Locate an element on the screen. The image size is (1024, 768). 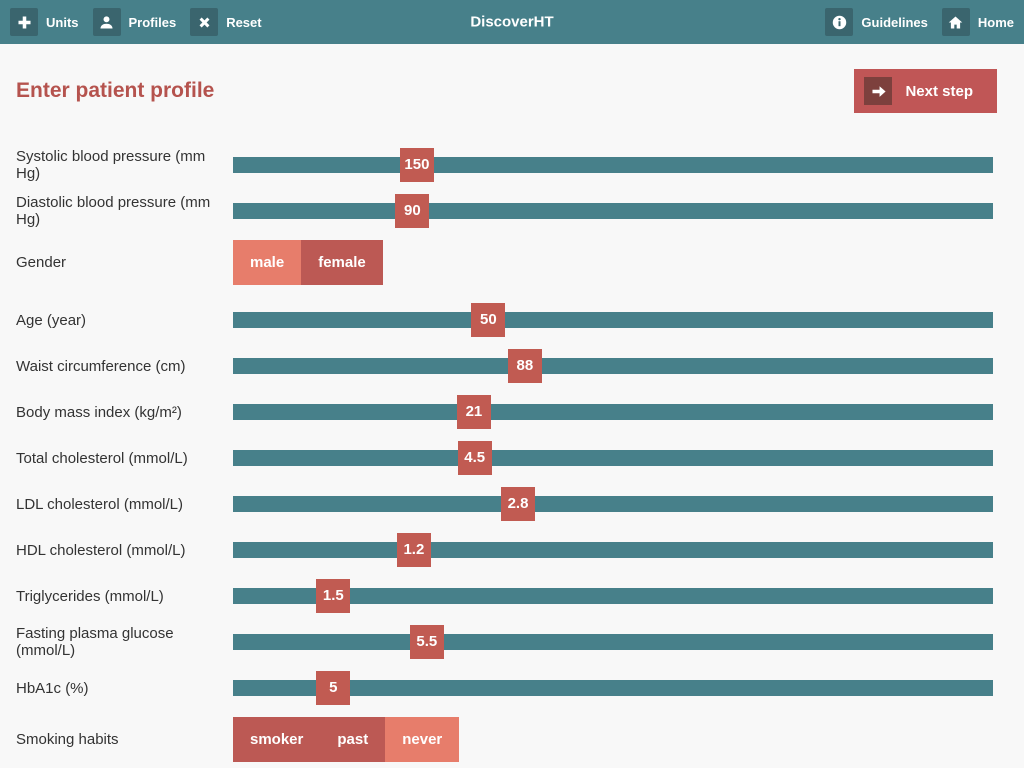
reset-button: Reset is located at coordinates (226, 22).